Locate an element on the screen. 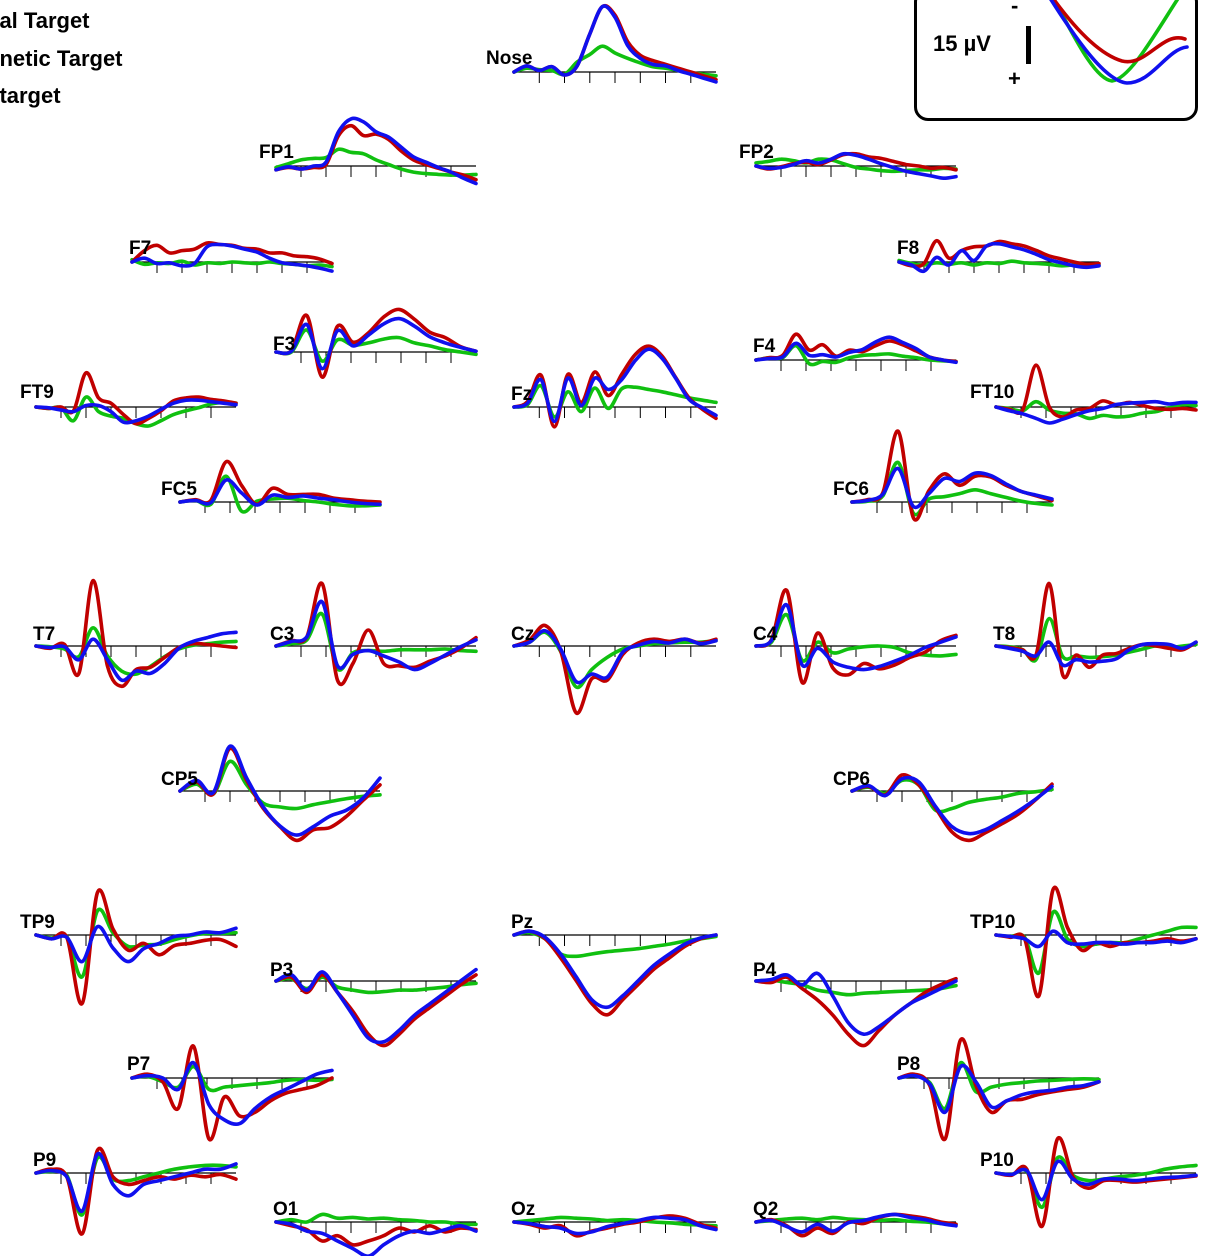 The image size is (1206, 1256). electrode-label: O1 is located at coordinates (286, 1209).